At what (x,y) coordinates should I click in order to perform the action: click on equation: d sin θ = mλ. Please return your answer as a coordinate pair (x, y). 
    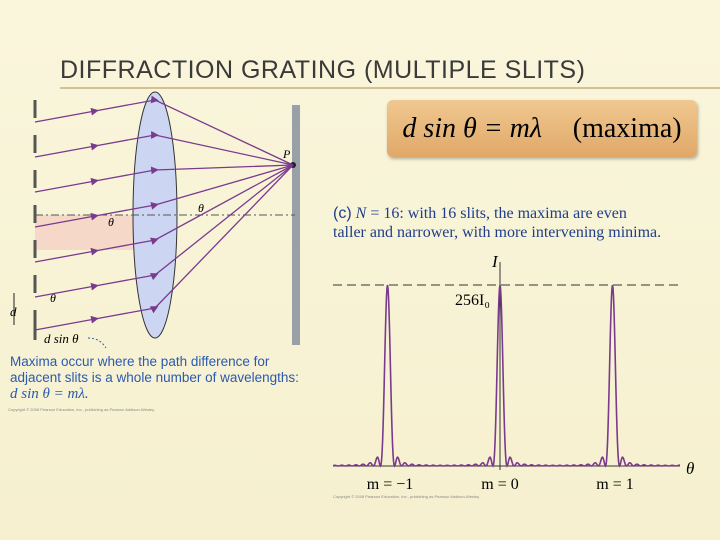
    Looking at the image, I should click on (472, 128).